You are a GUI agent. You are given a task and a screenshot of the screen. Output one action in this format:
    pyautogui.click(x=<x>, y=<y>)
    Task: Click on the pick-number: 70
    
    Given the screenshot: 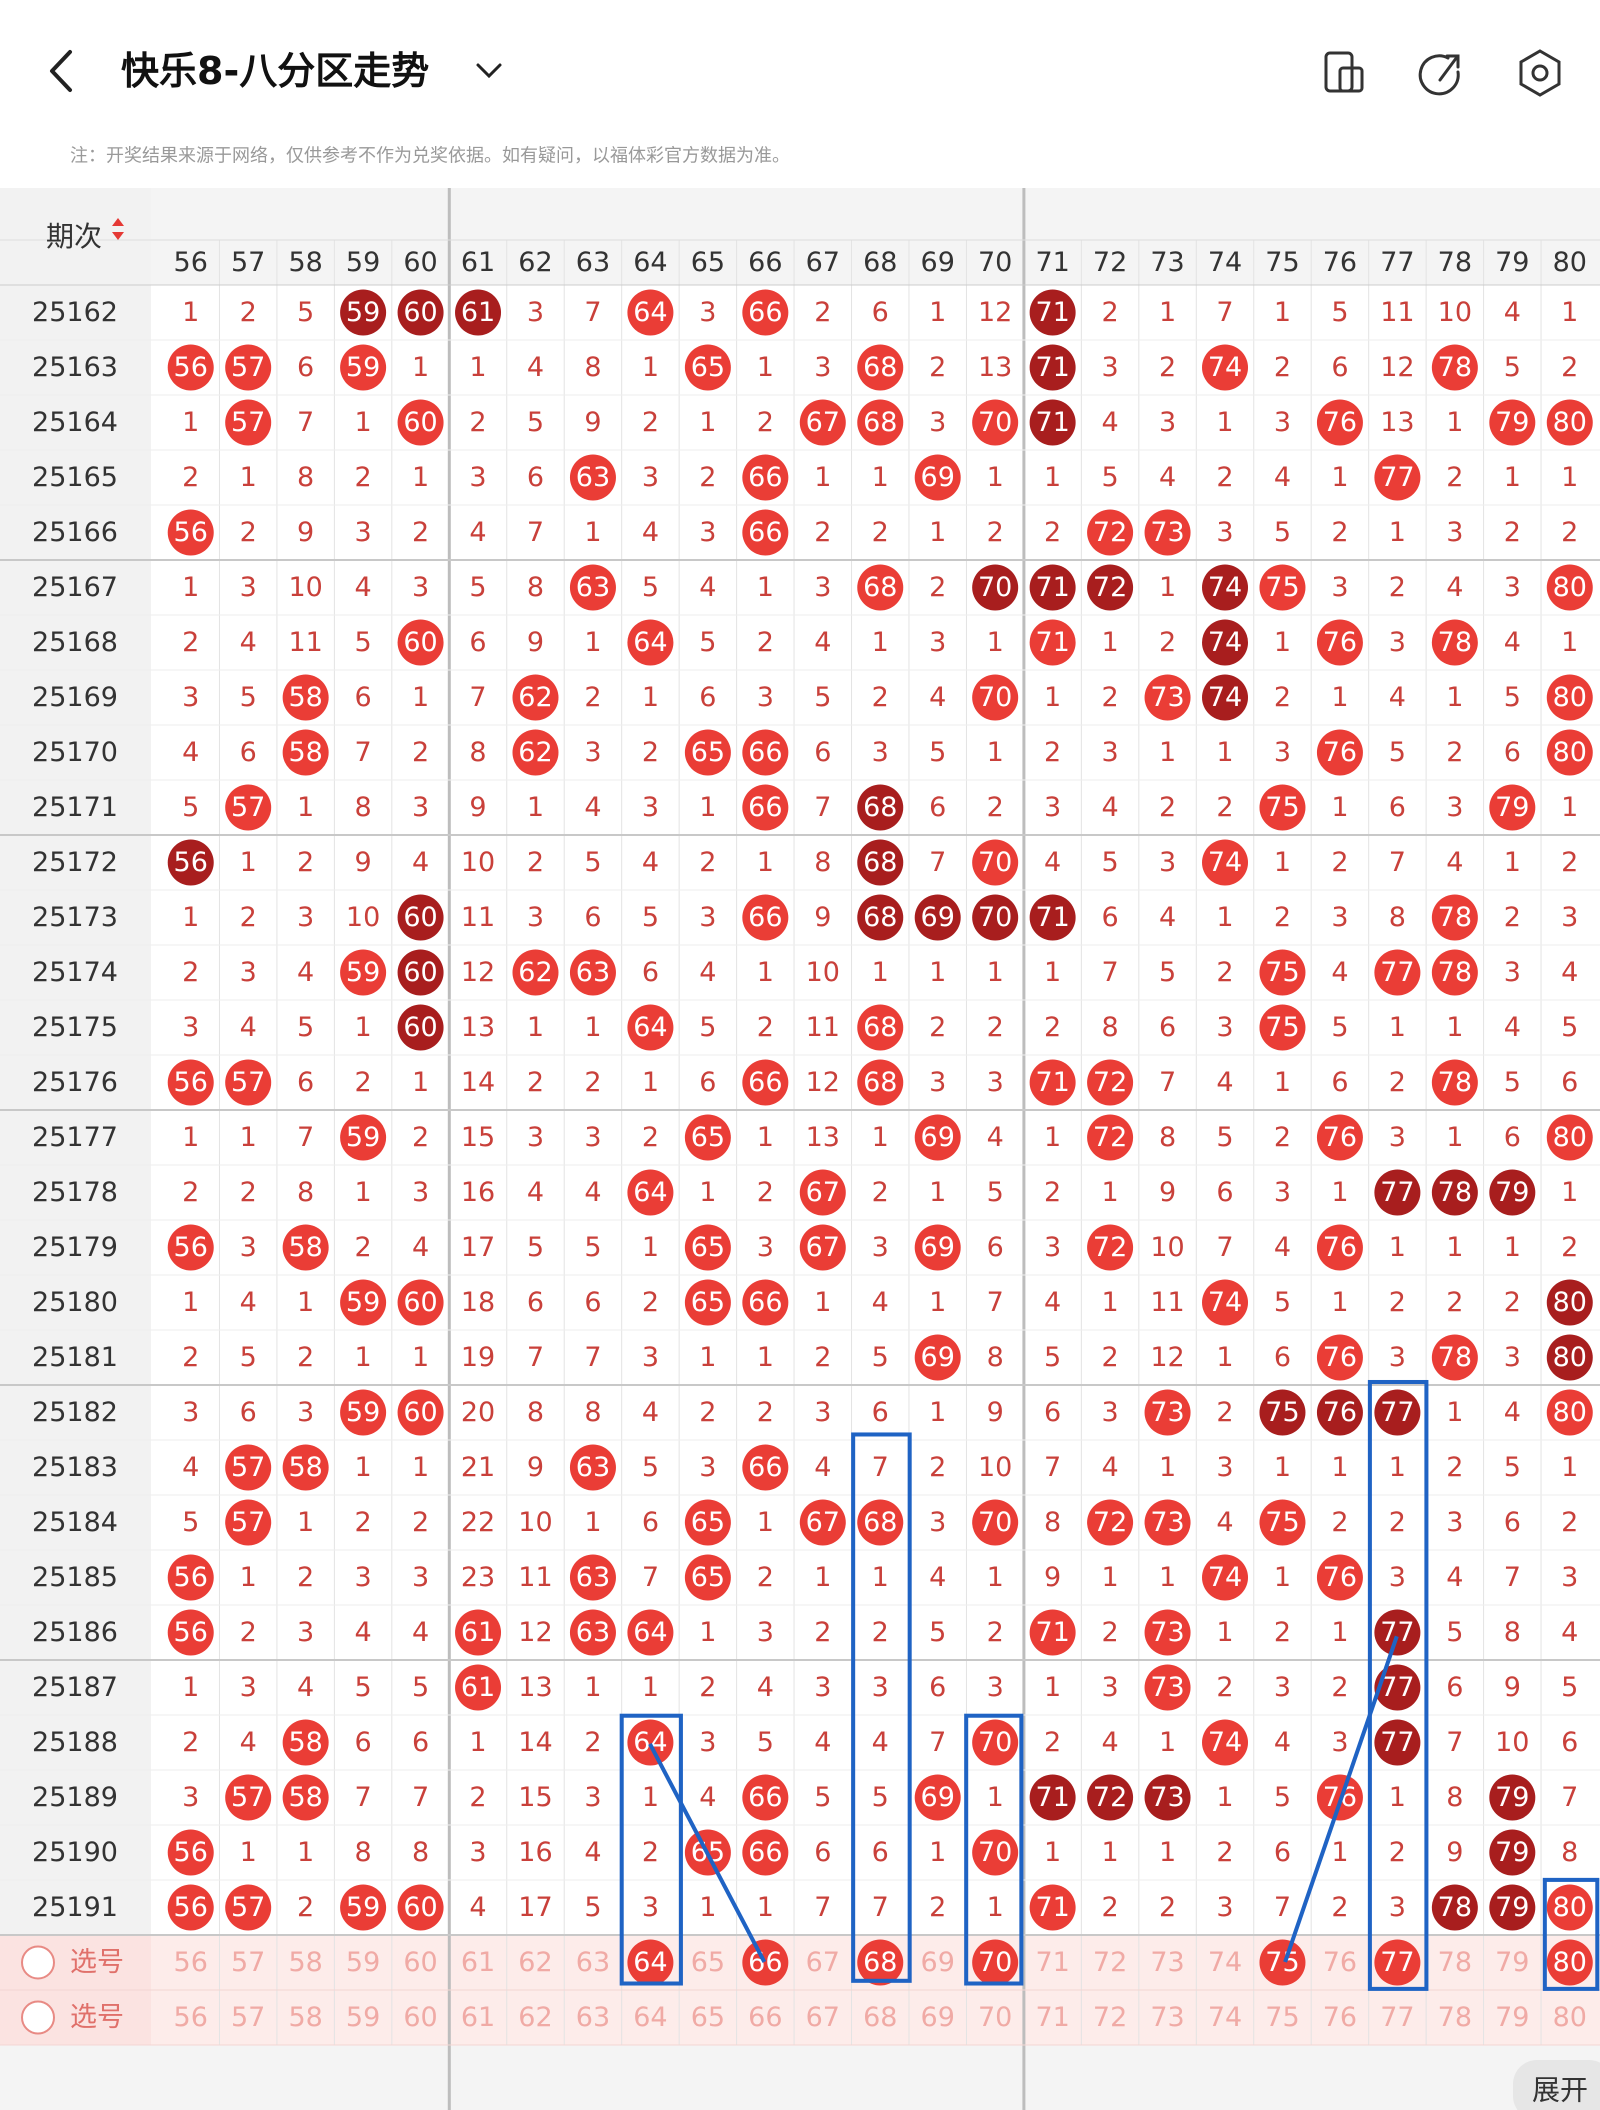 What is the action you would take?
    pyautogui.click(x=995, y=2017)
    